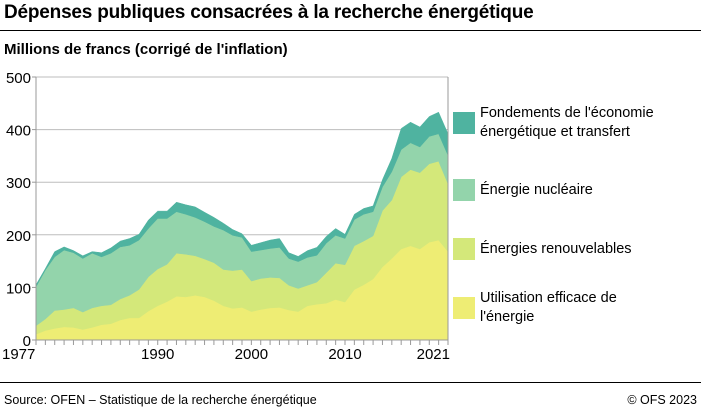 This screenshot has height=410, width=701. I want to click on y-tick-label: 0, so click(27, 341).